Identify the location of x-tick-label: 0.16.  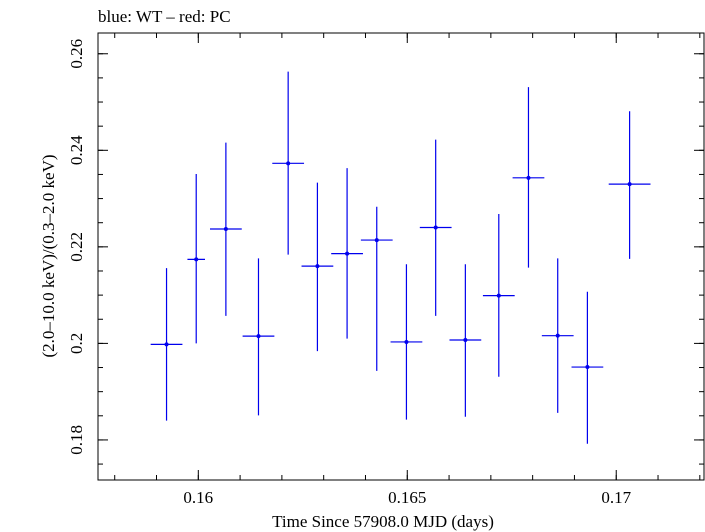
(198, 497).